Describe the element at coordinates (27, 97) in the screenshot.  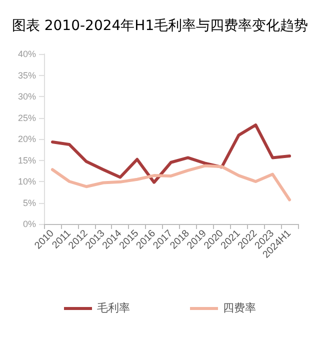
I see `y-tick-label: 30%` at that location.